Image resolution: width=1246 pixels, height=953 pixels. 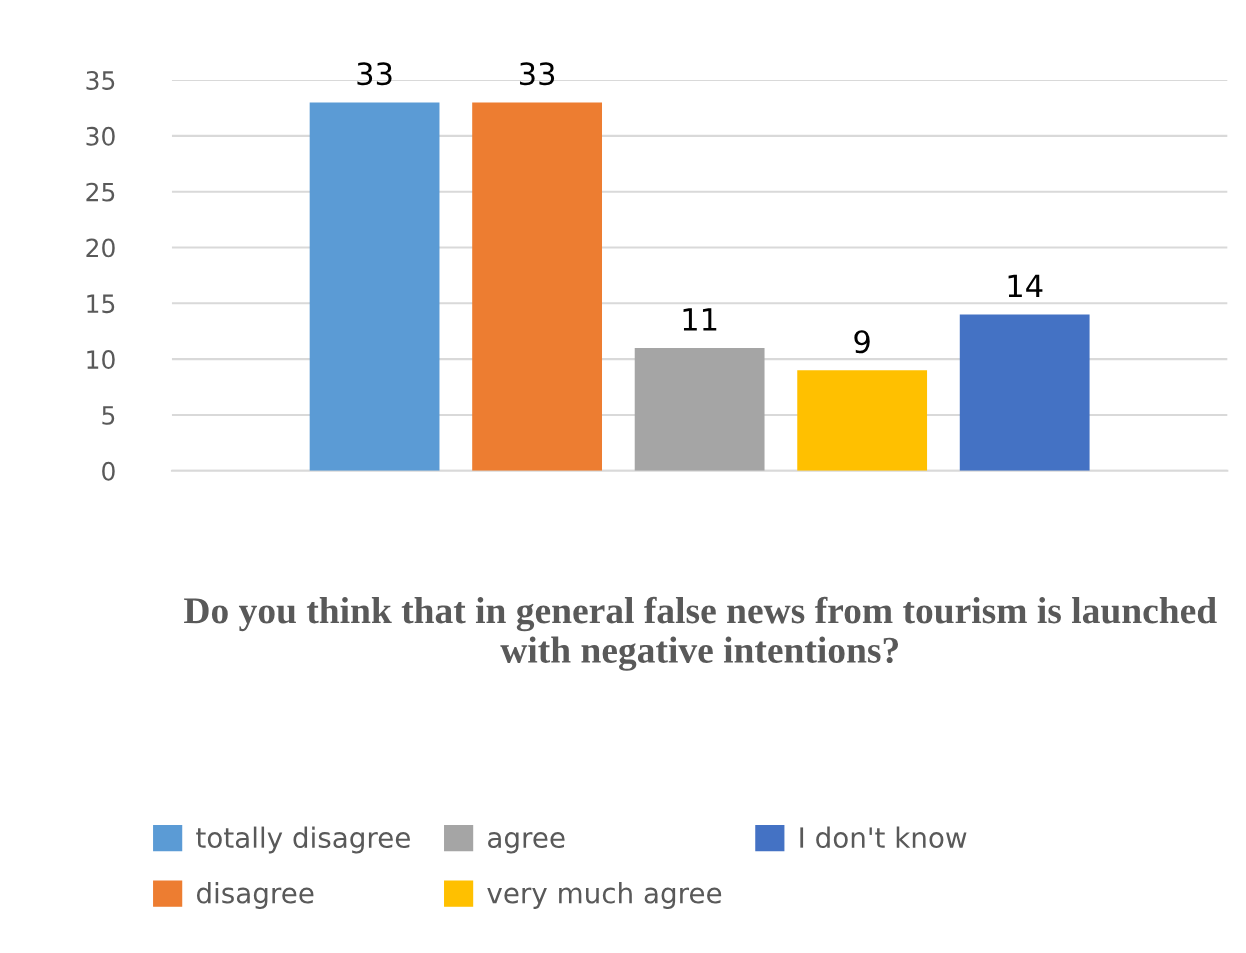 I want to click on data-label: 11, so click(x=700, y=319).